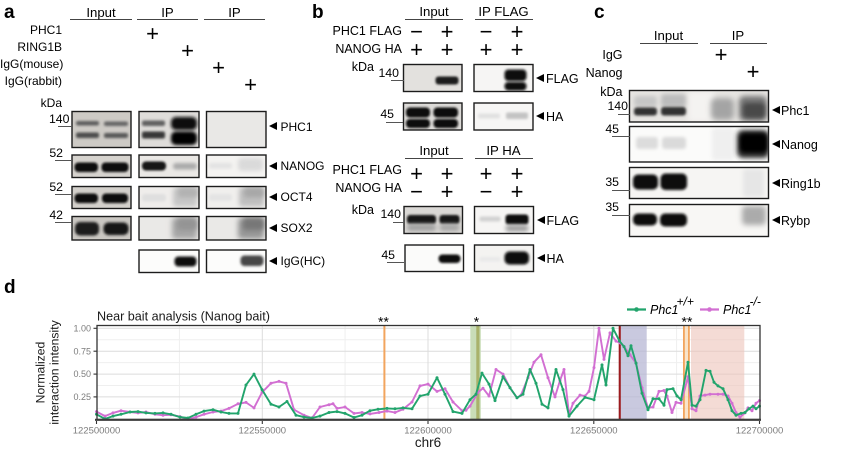 This screenshot has width=856, height=467. What do you see at coordinates (82, 351) in the screenshot?
I see `svg-text: 0.75` at bounding box center [82, 351].